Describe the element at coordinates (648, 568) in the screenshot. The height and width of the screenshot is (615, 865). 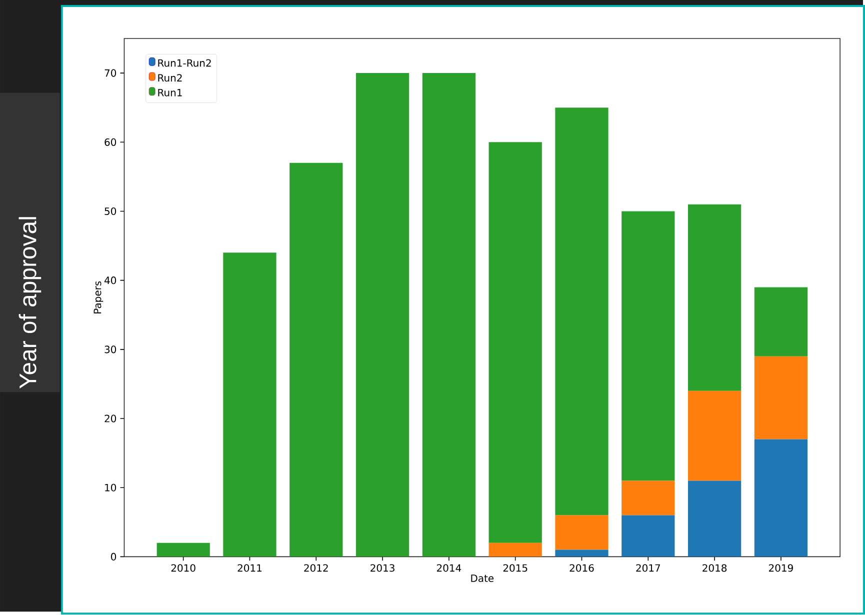
I see `x-tick-label: 2017` at that location.